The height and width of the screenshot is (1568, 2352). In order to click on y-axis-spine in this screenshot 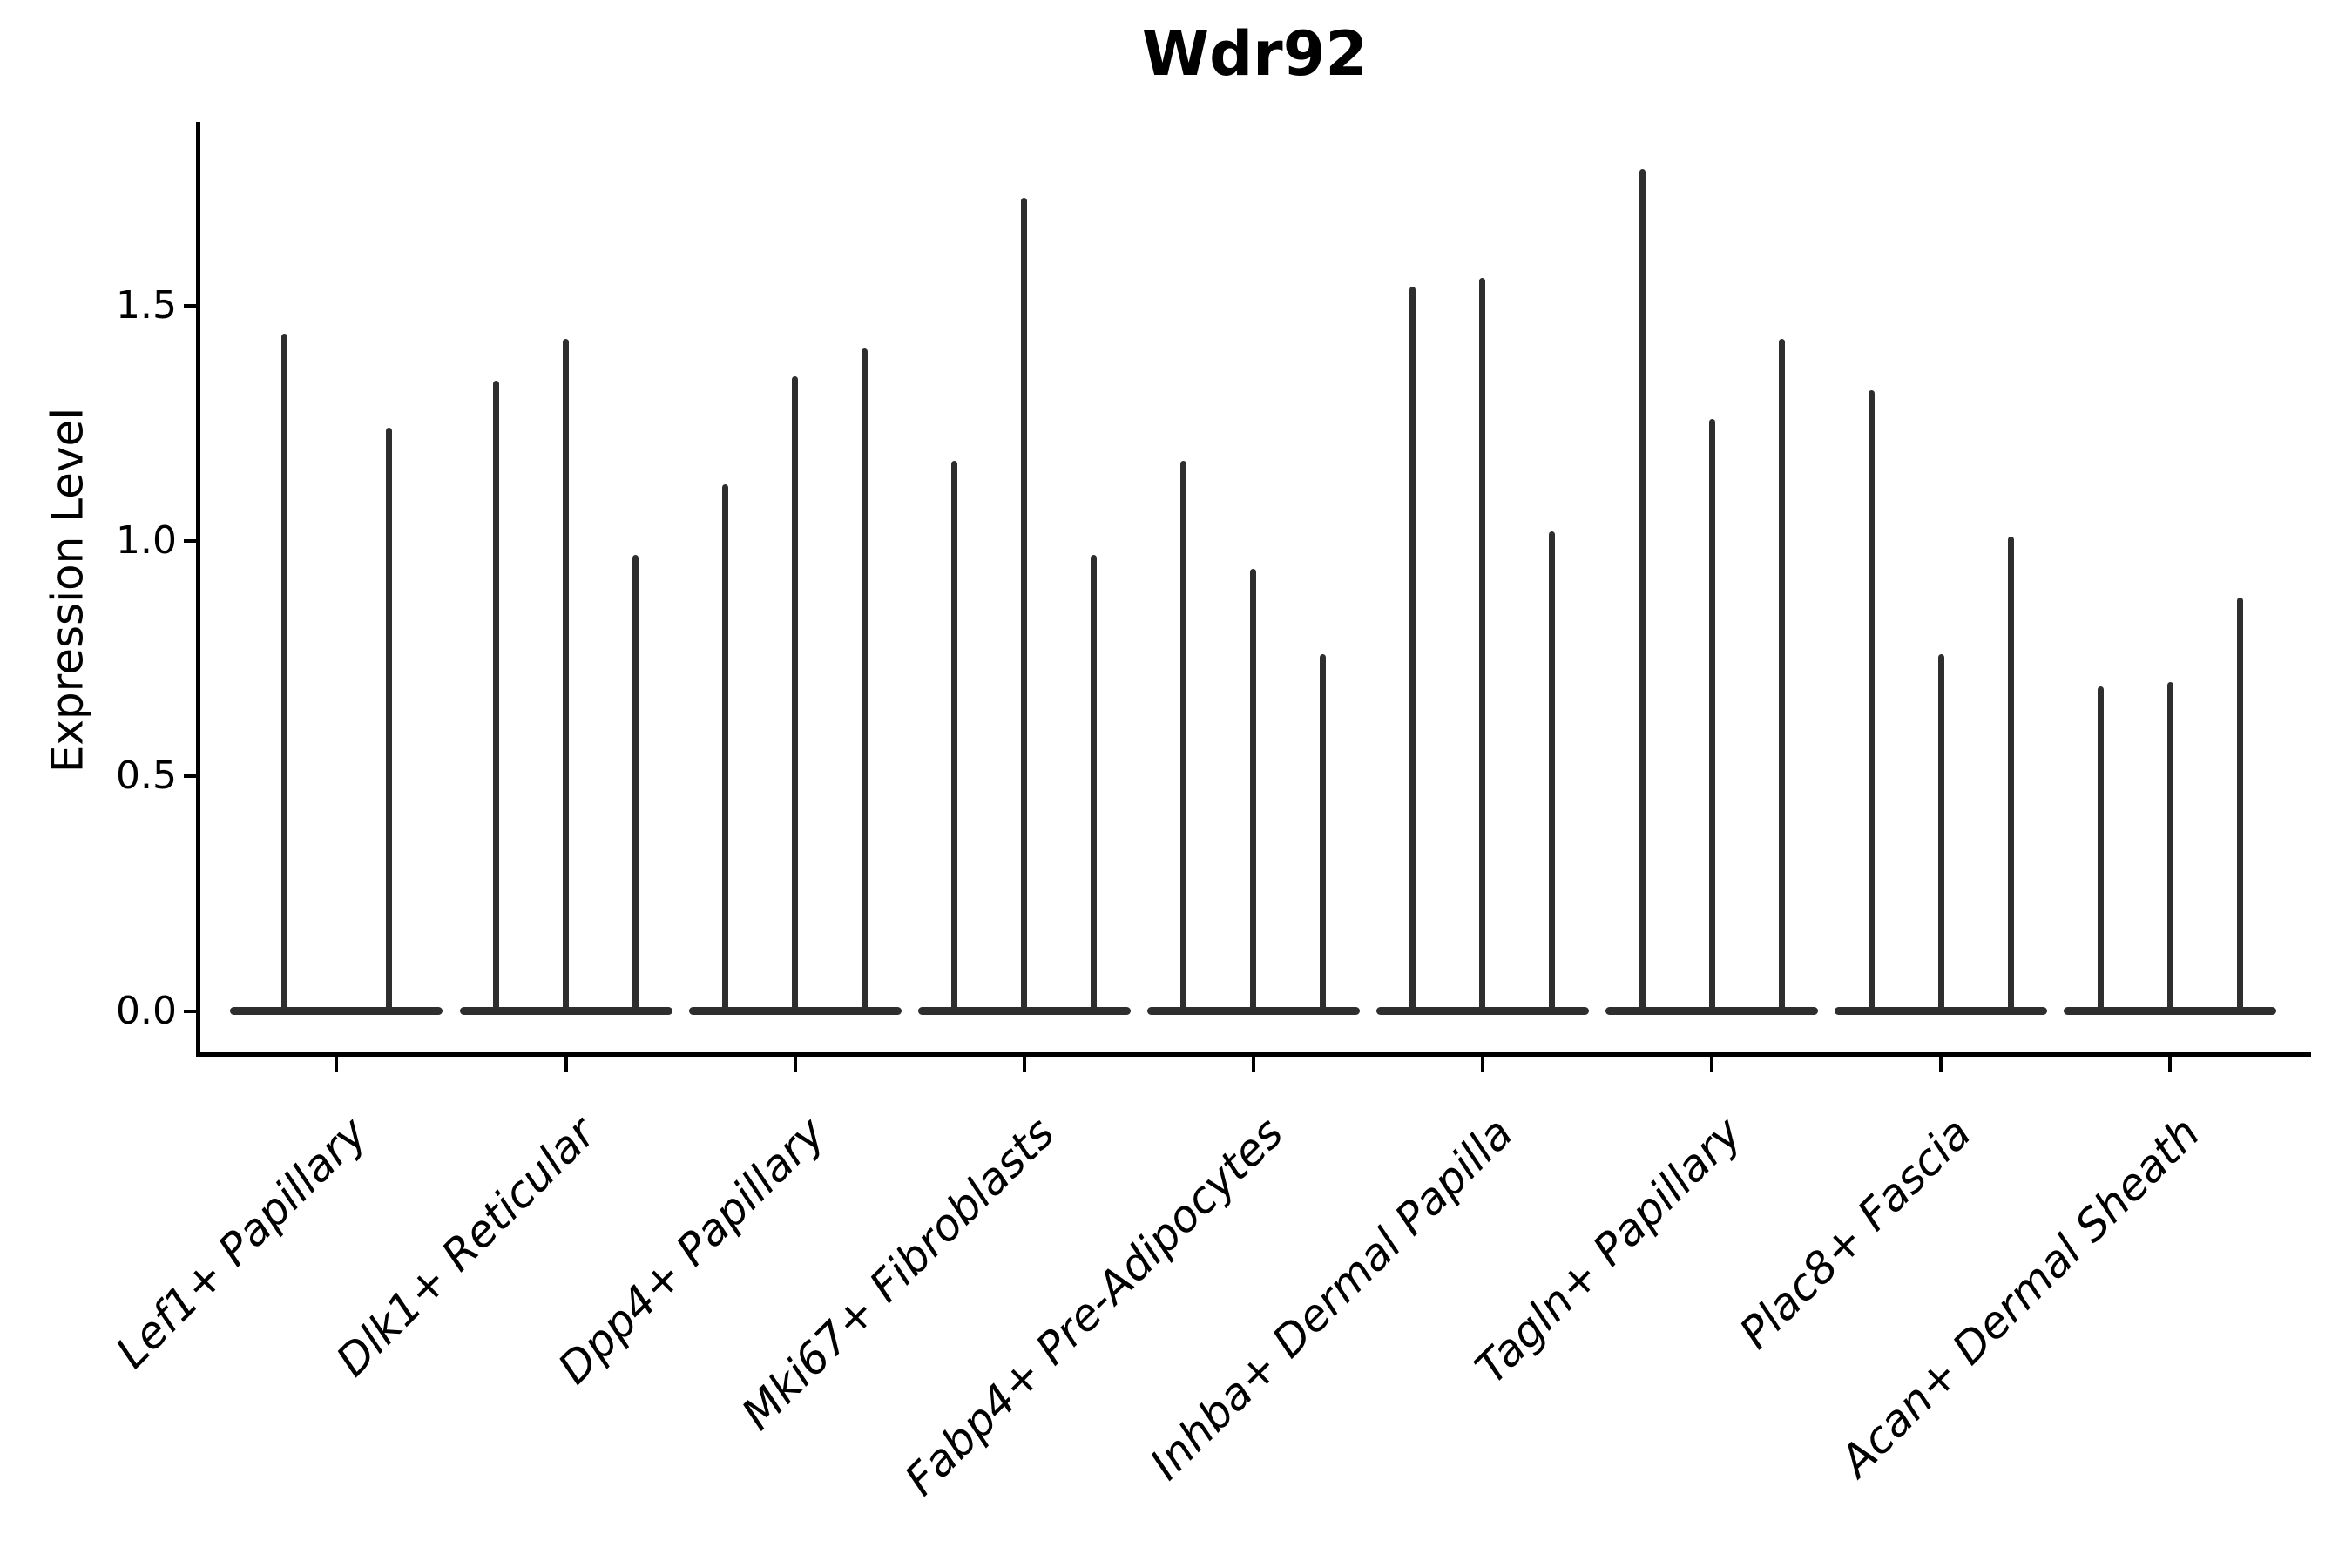, I will do `click(198, 589)`.